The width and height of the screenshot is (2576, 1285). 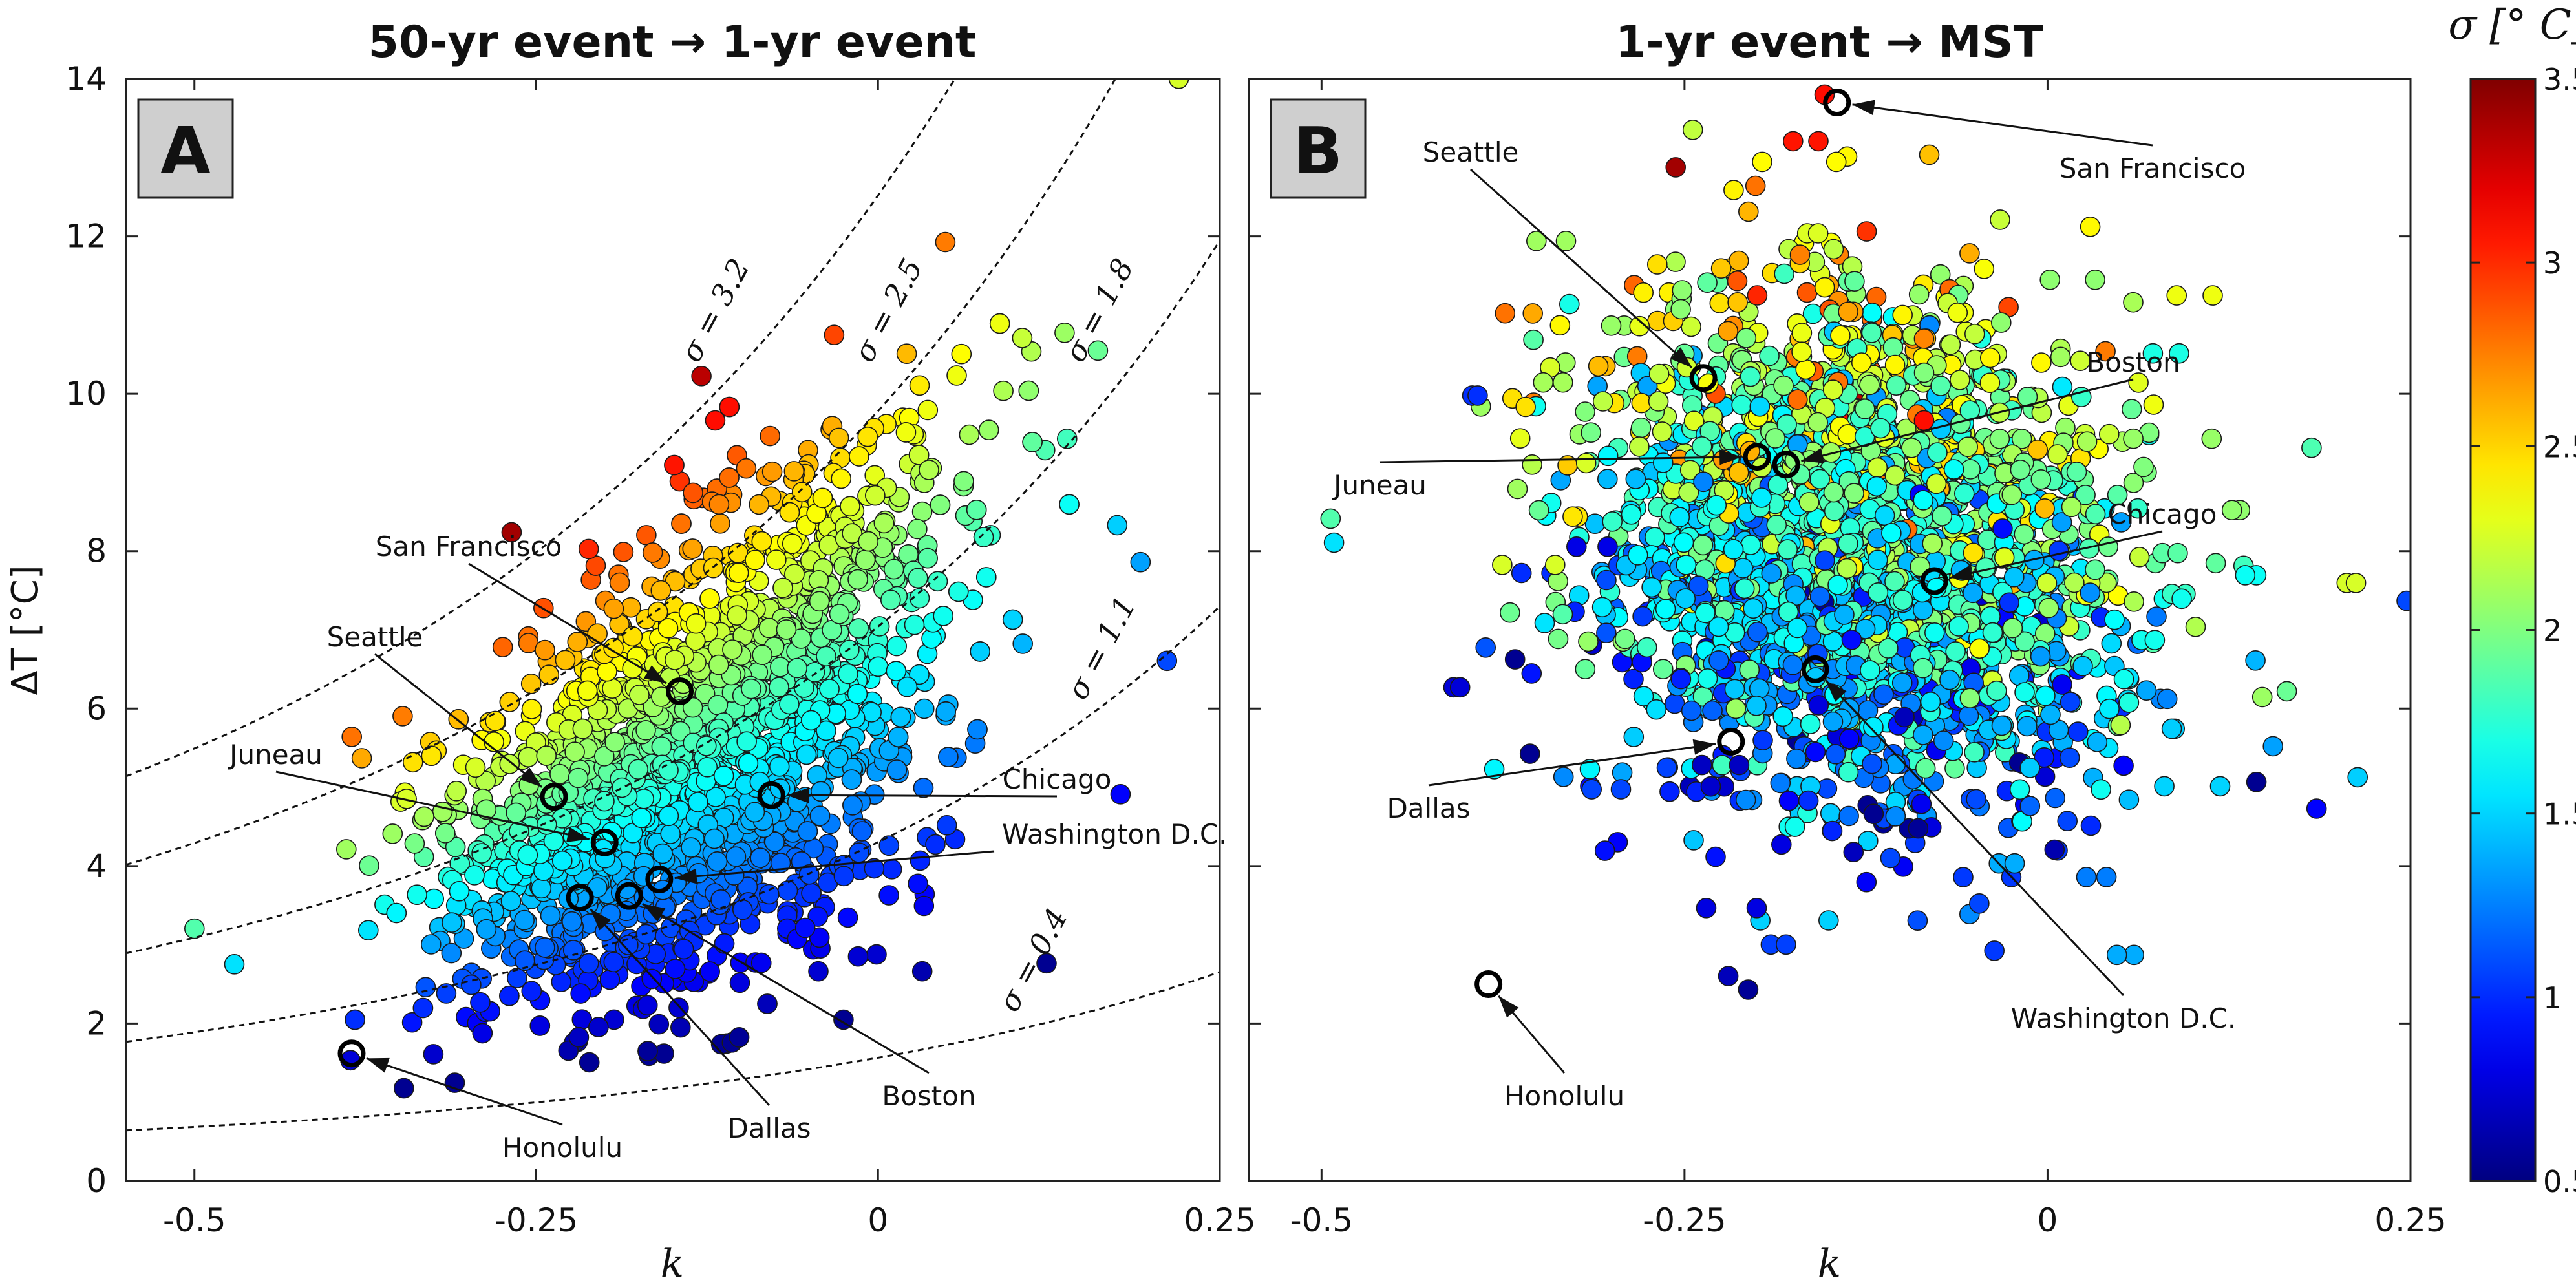 I want to click on panel-a-label: A, so click(x=185, y=151).